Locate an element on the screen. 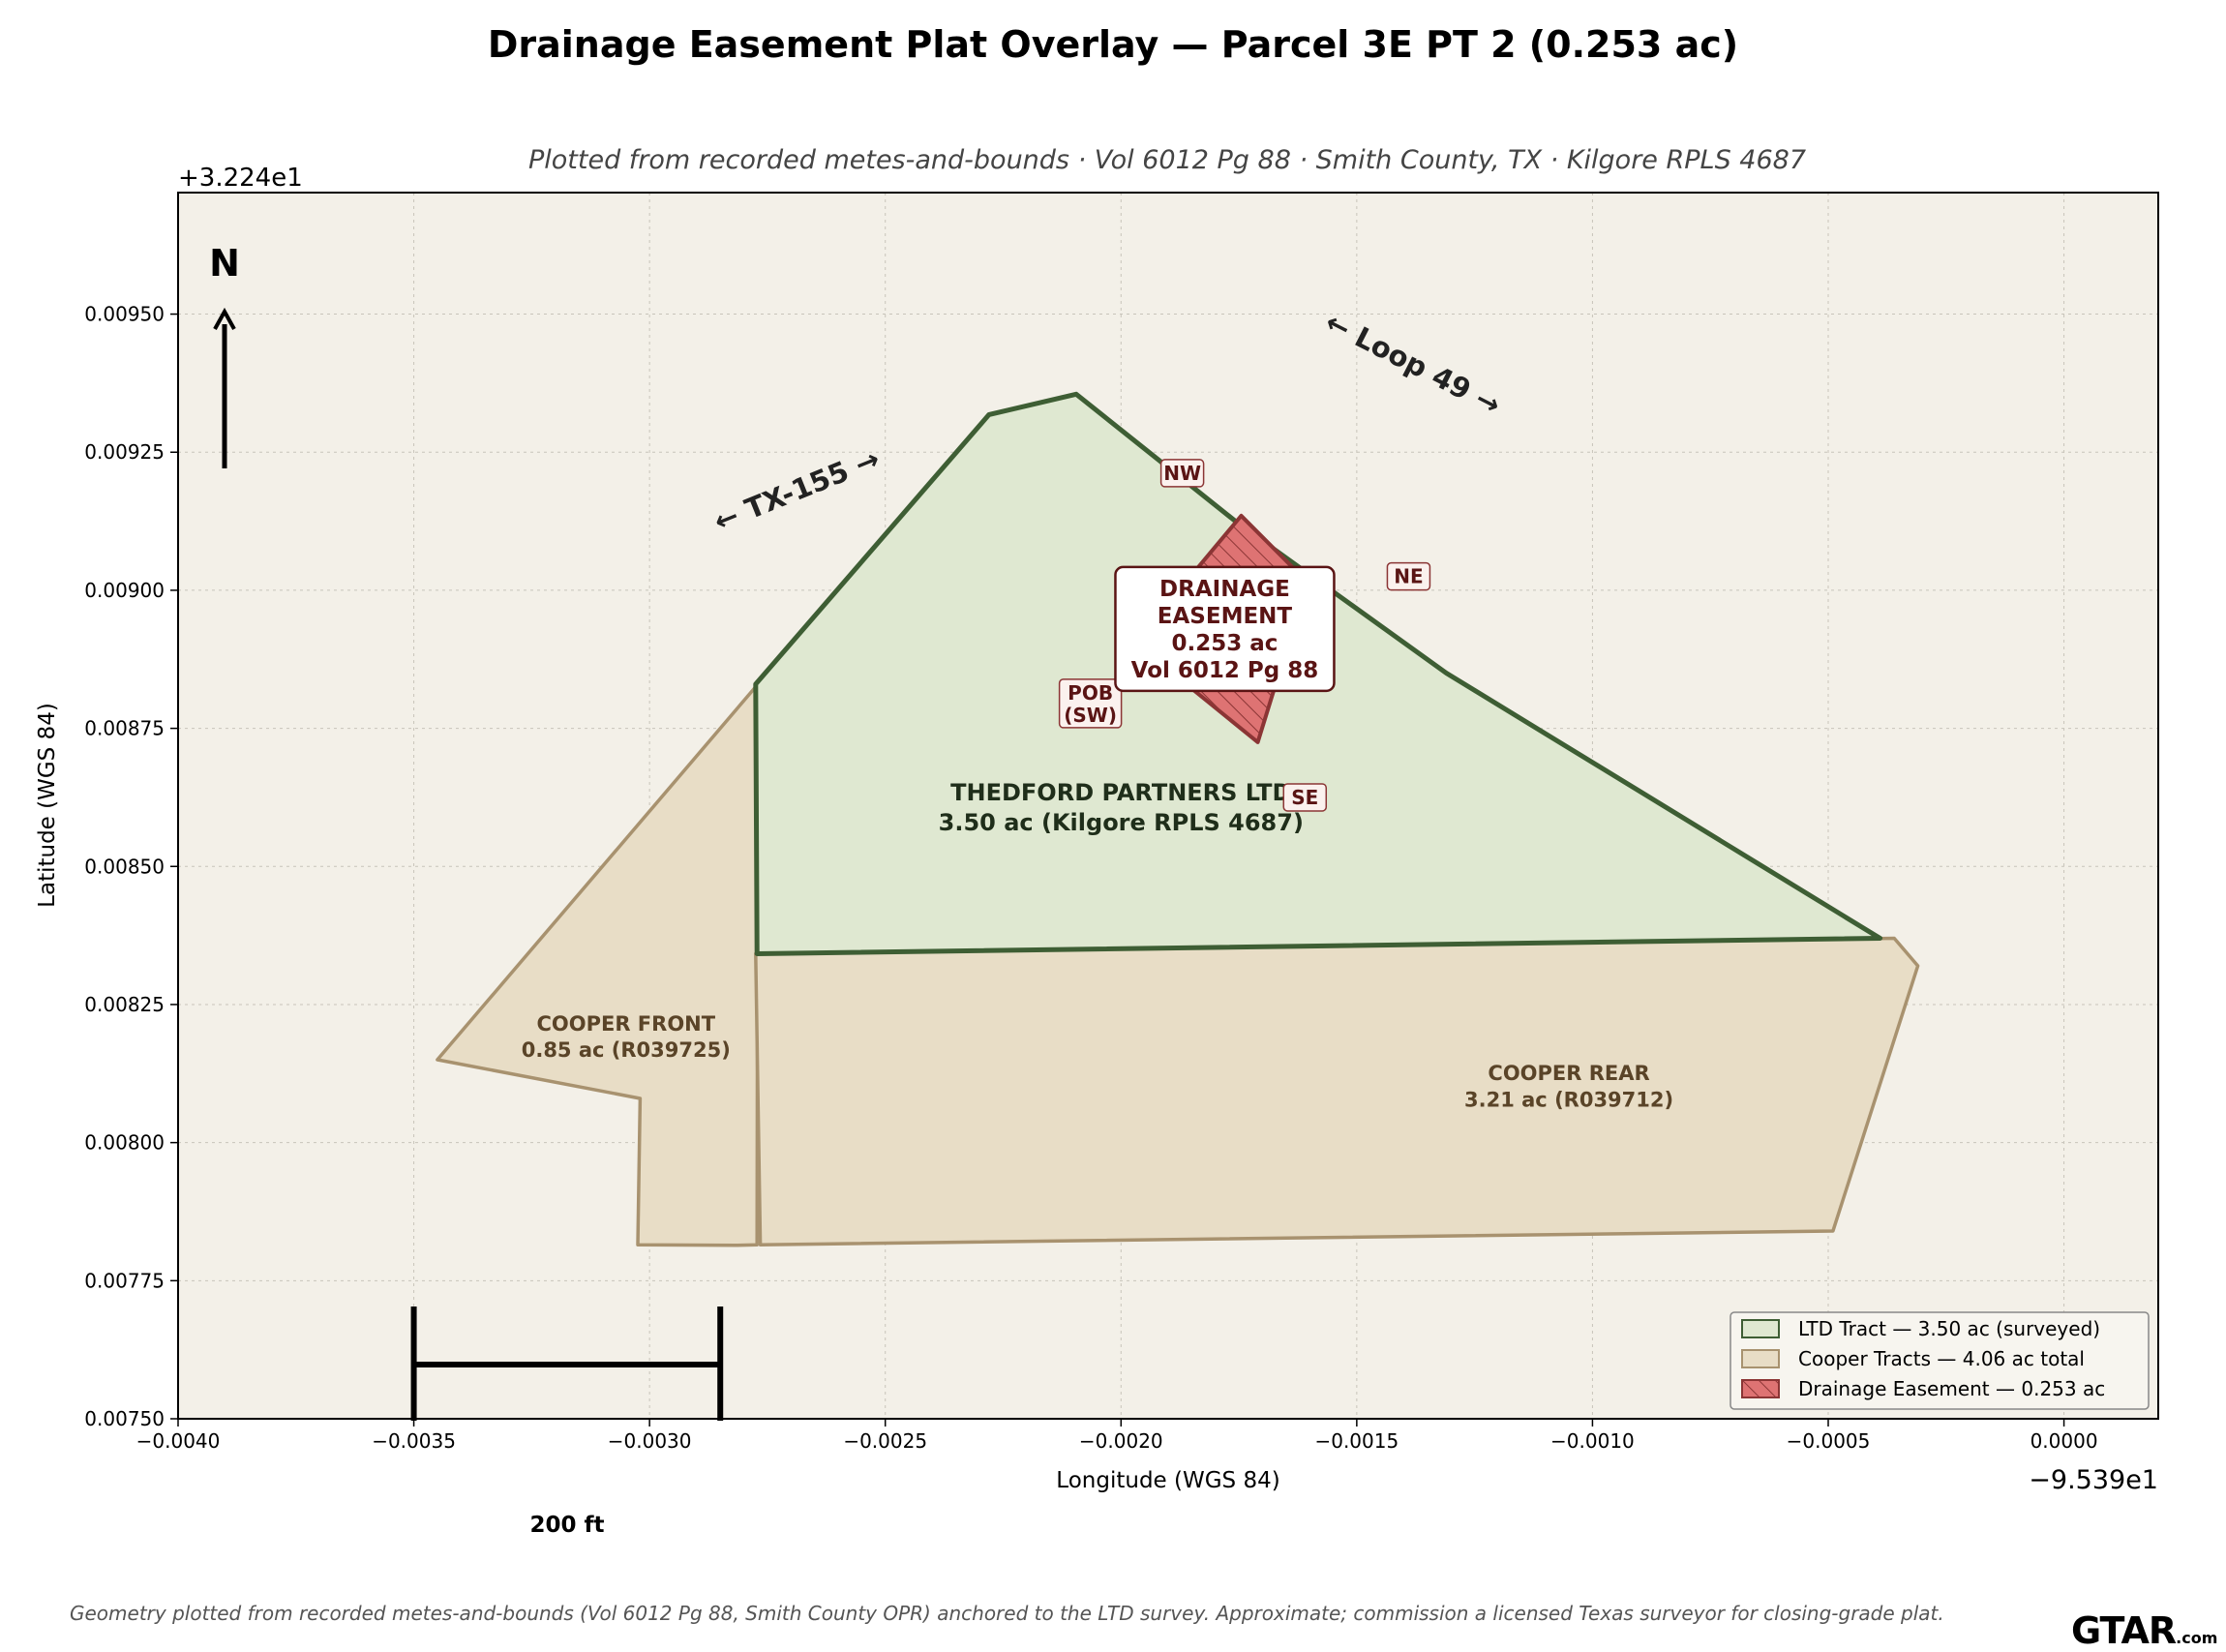 Image resolution: width=2226 pixels, height=1652 pixels. corner-box-se is located at coordinates (1305, 798).